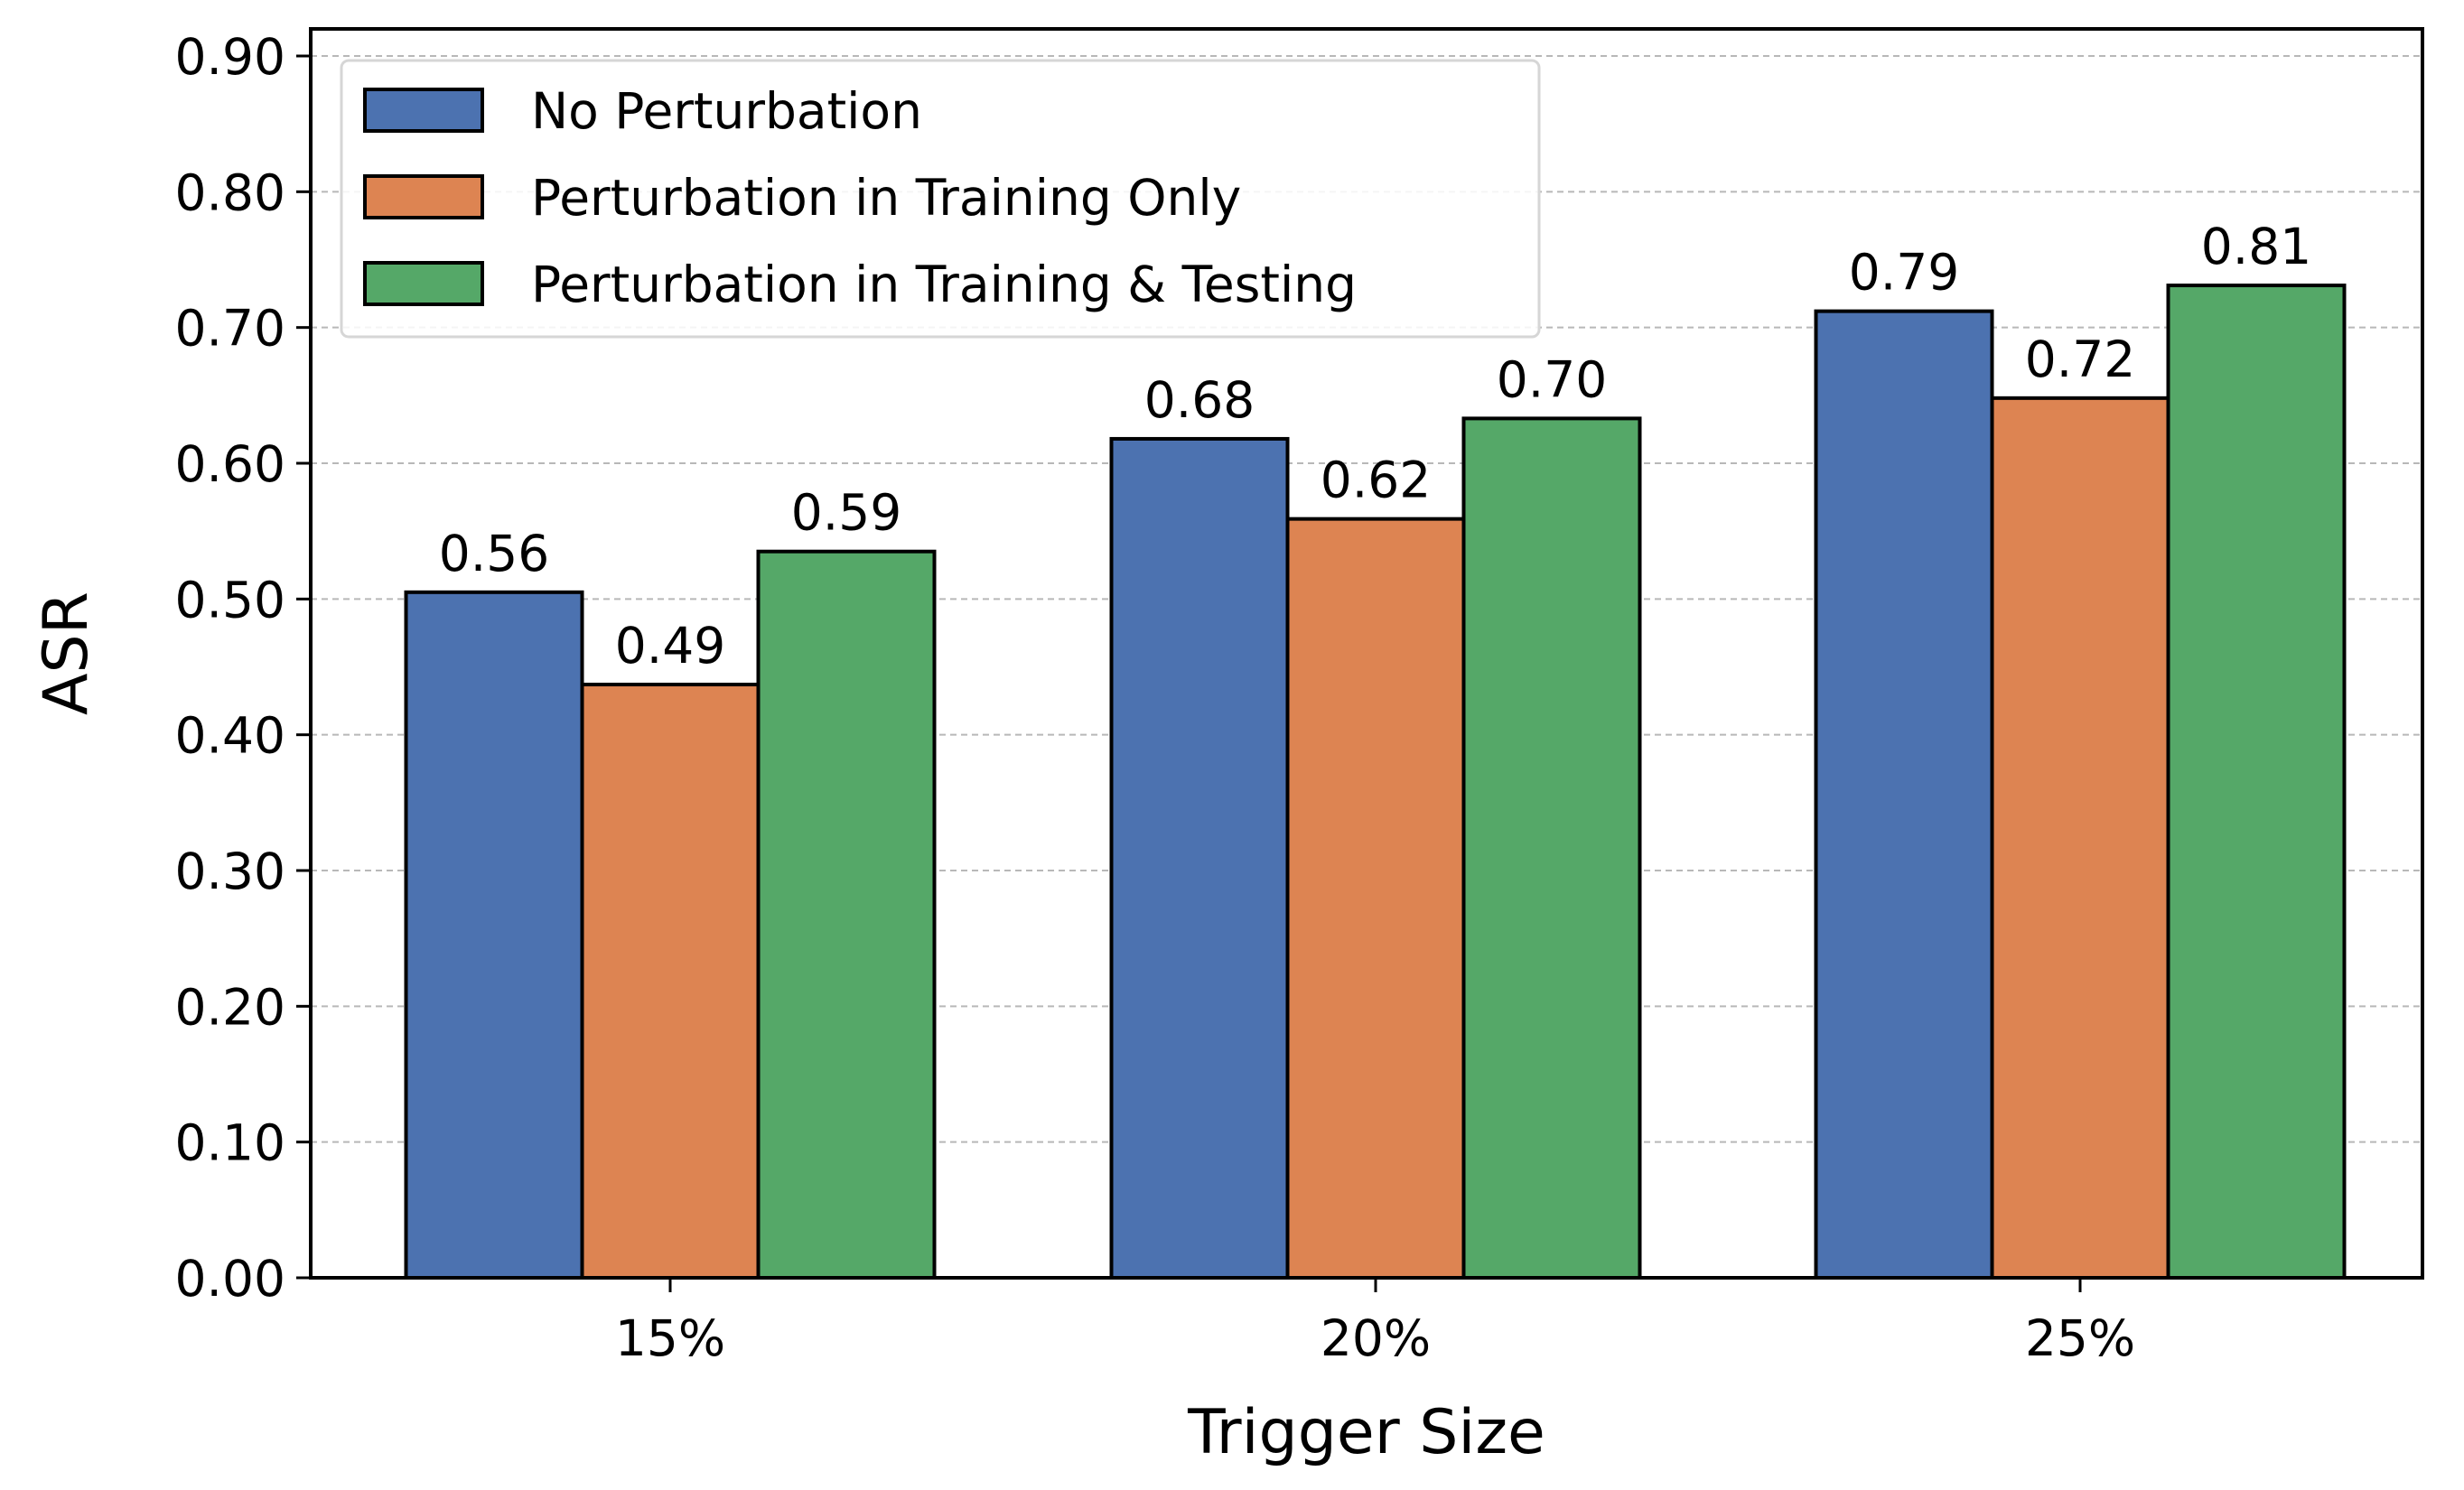  What do you see at coordinates (66, 653) in the screenshot?
I see `y-axis-title: ASR` at bounding box center [66, 653].